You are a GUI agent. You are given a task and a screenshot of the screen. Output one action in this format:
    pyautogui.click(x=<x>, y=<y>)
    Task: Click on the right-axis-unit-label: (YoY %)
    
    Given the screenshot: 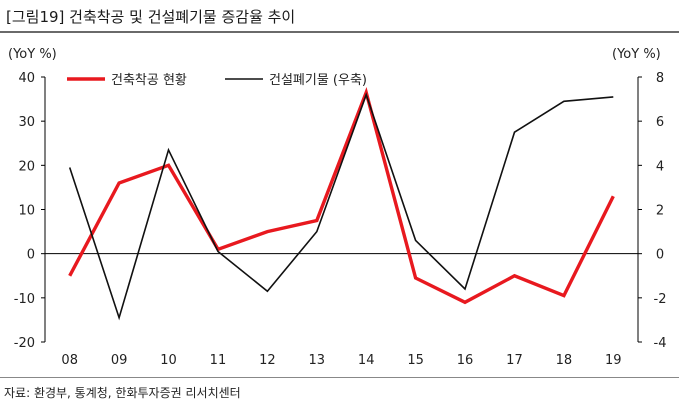 What is the action you would take?
    pyautogui.click(x=636, y=54)
    